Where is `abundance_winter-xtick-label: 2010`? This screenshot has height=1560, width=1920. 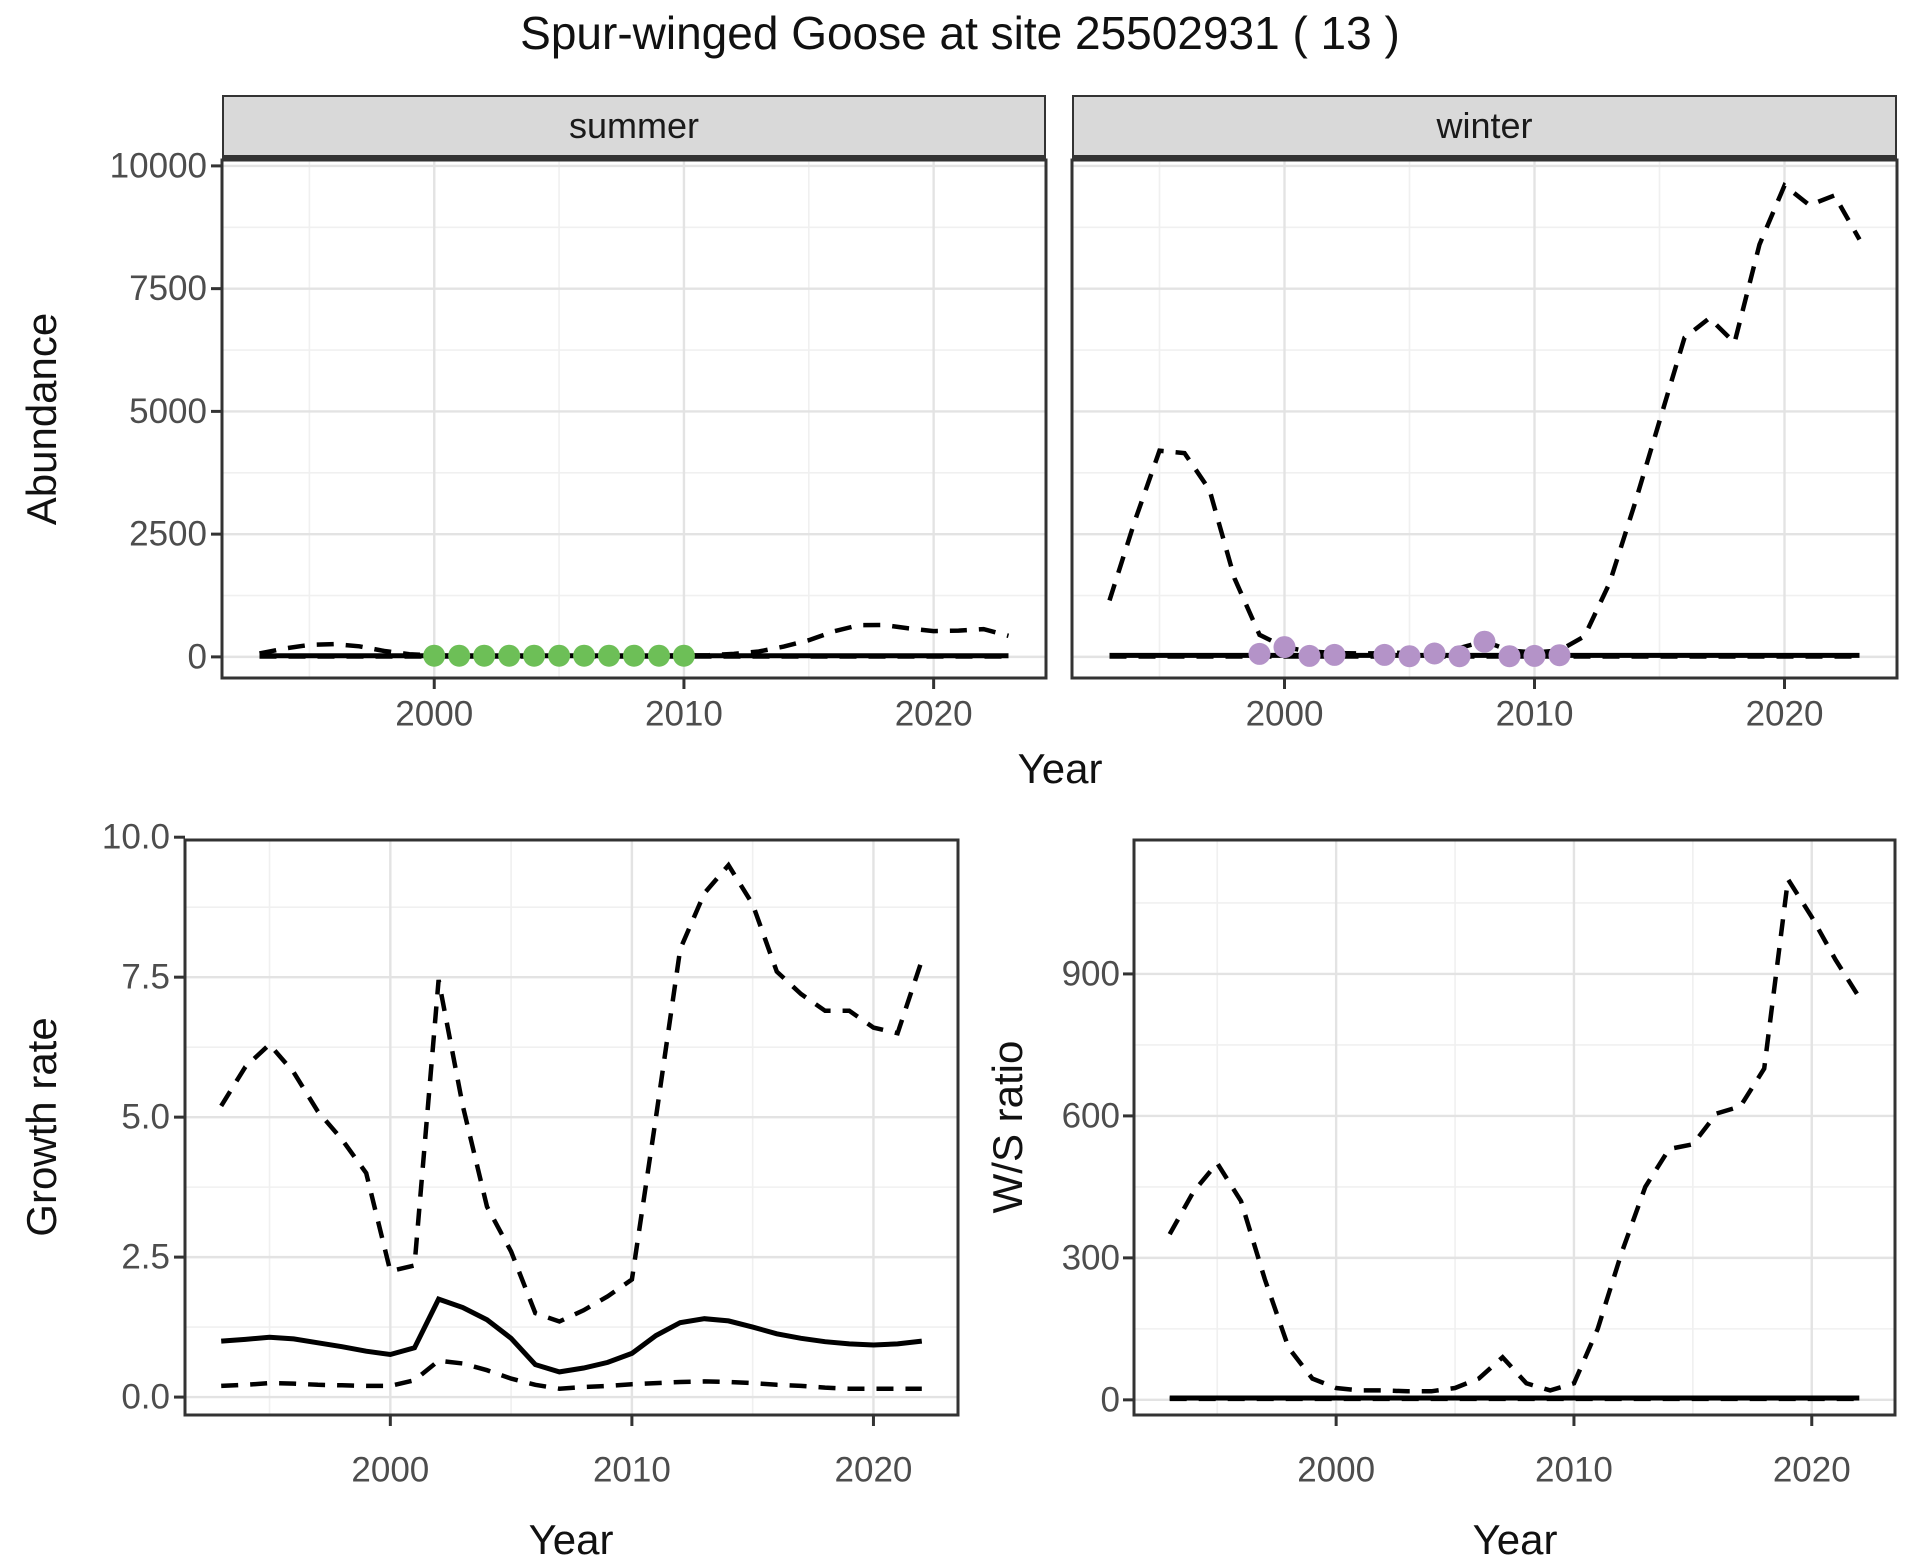 abundance_winter-xtick-label: 2010 is located at coordinates (1535, 714).